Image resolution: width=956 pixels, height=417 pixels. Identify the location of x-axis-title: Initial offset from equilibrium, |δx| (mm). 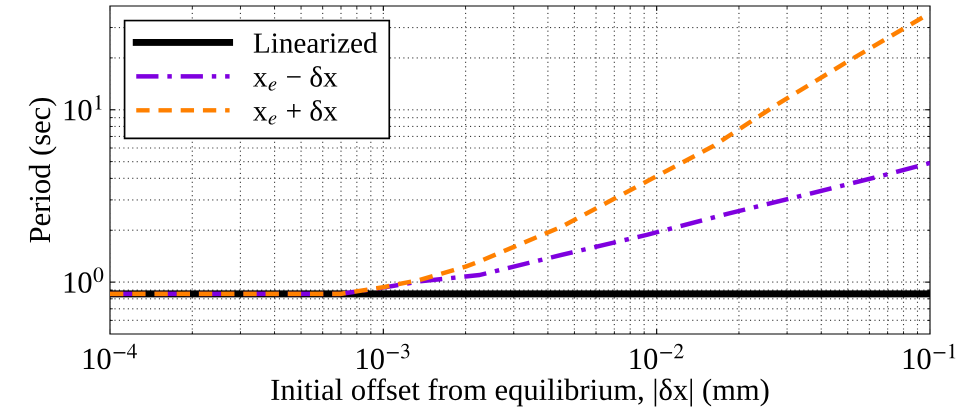
(519, 392).